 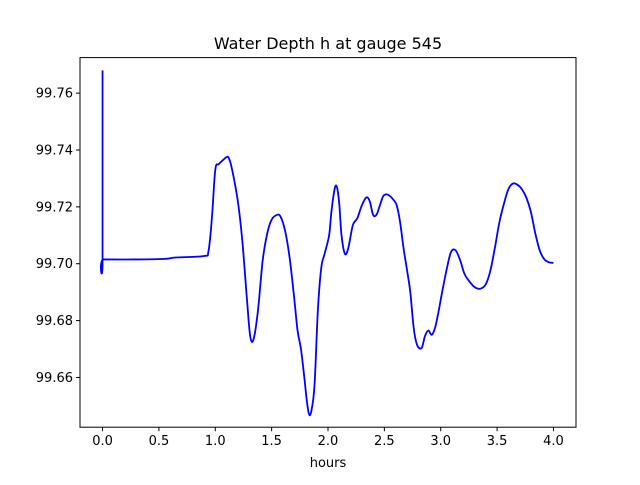 I want to click on y-tick-label: 99.70, so click(x=54, y=264).